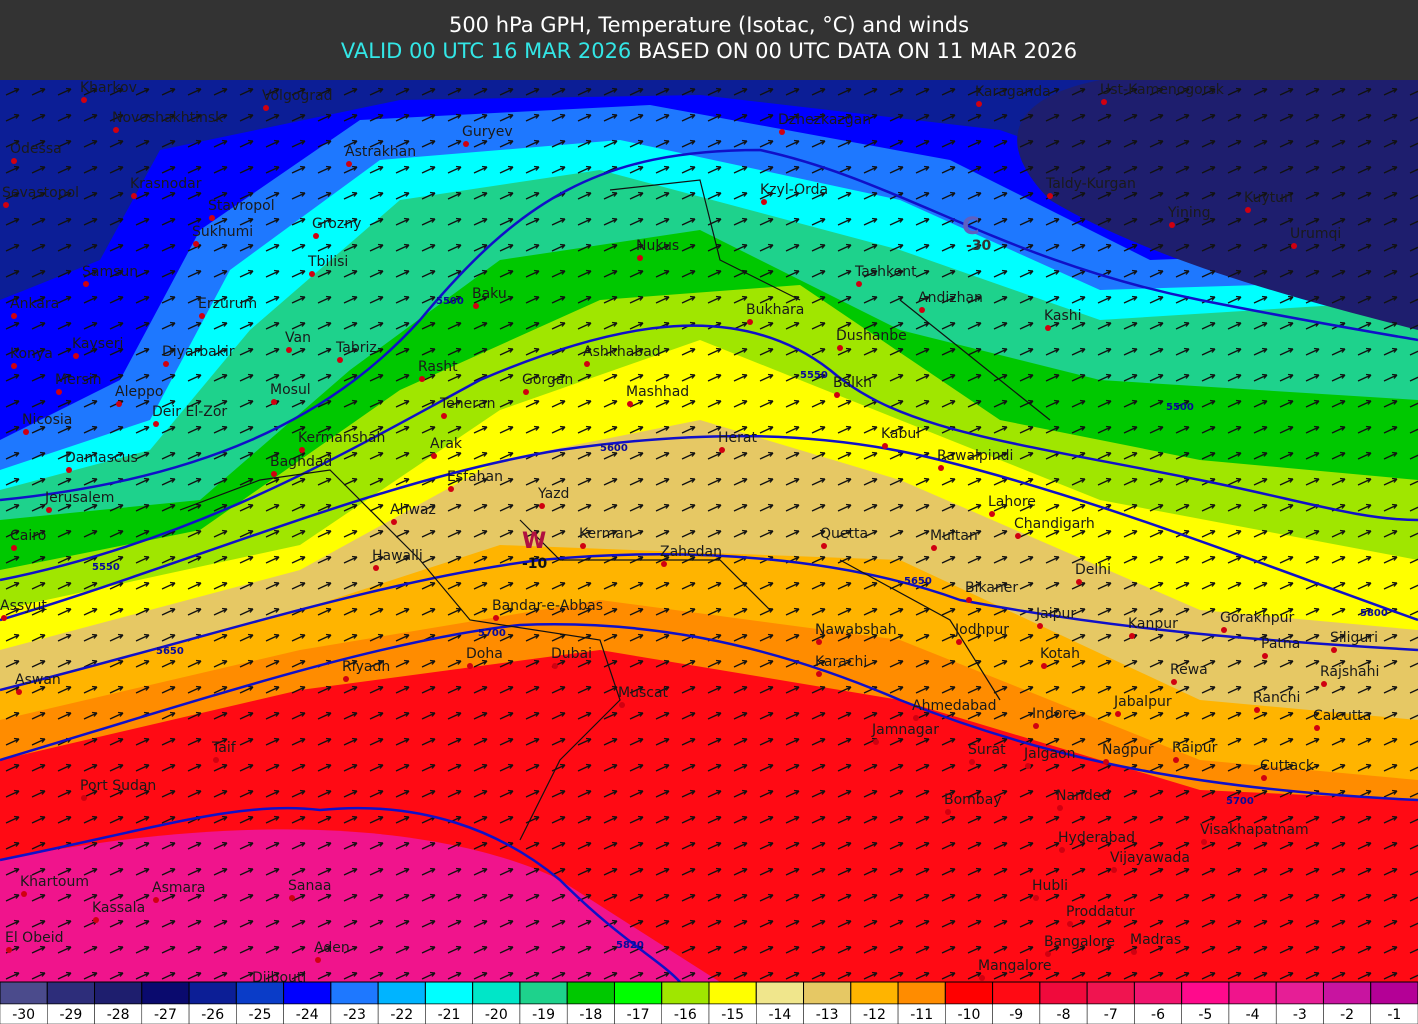 This screenshot has height=1024, width=1418. Describe the element at coordinates (78, 380) in the screenshot. I see `city-label: Mersin` at that location.